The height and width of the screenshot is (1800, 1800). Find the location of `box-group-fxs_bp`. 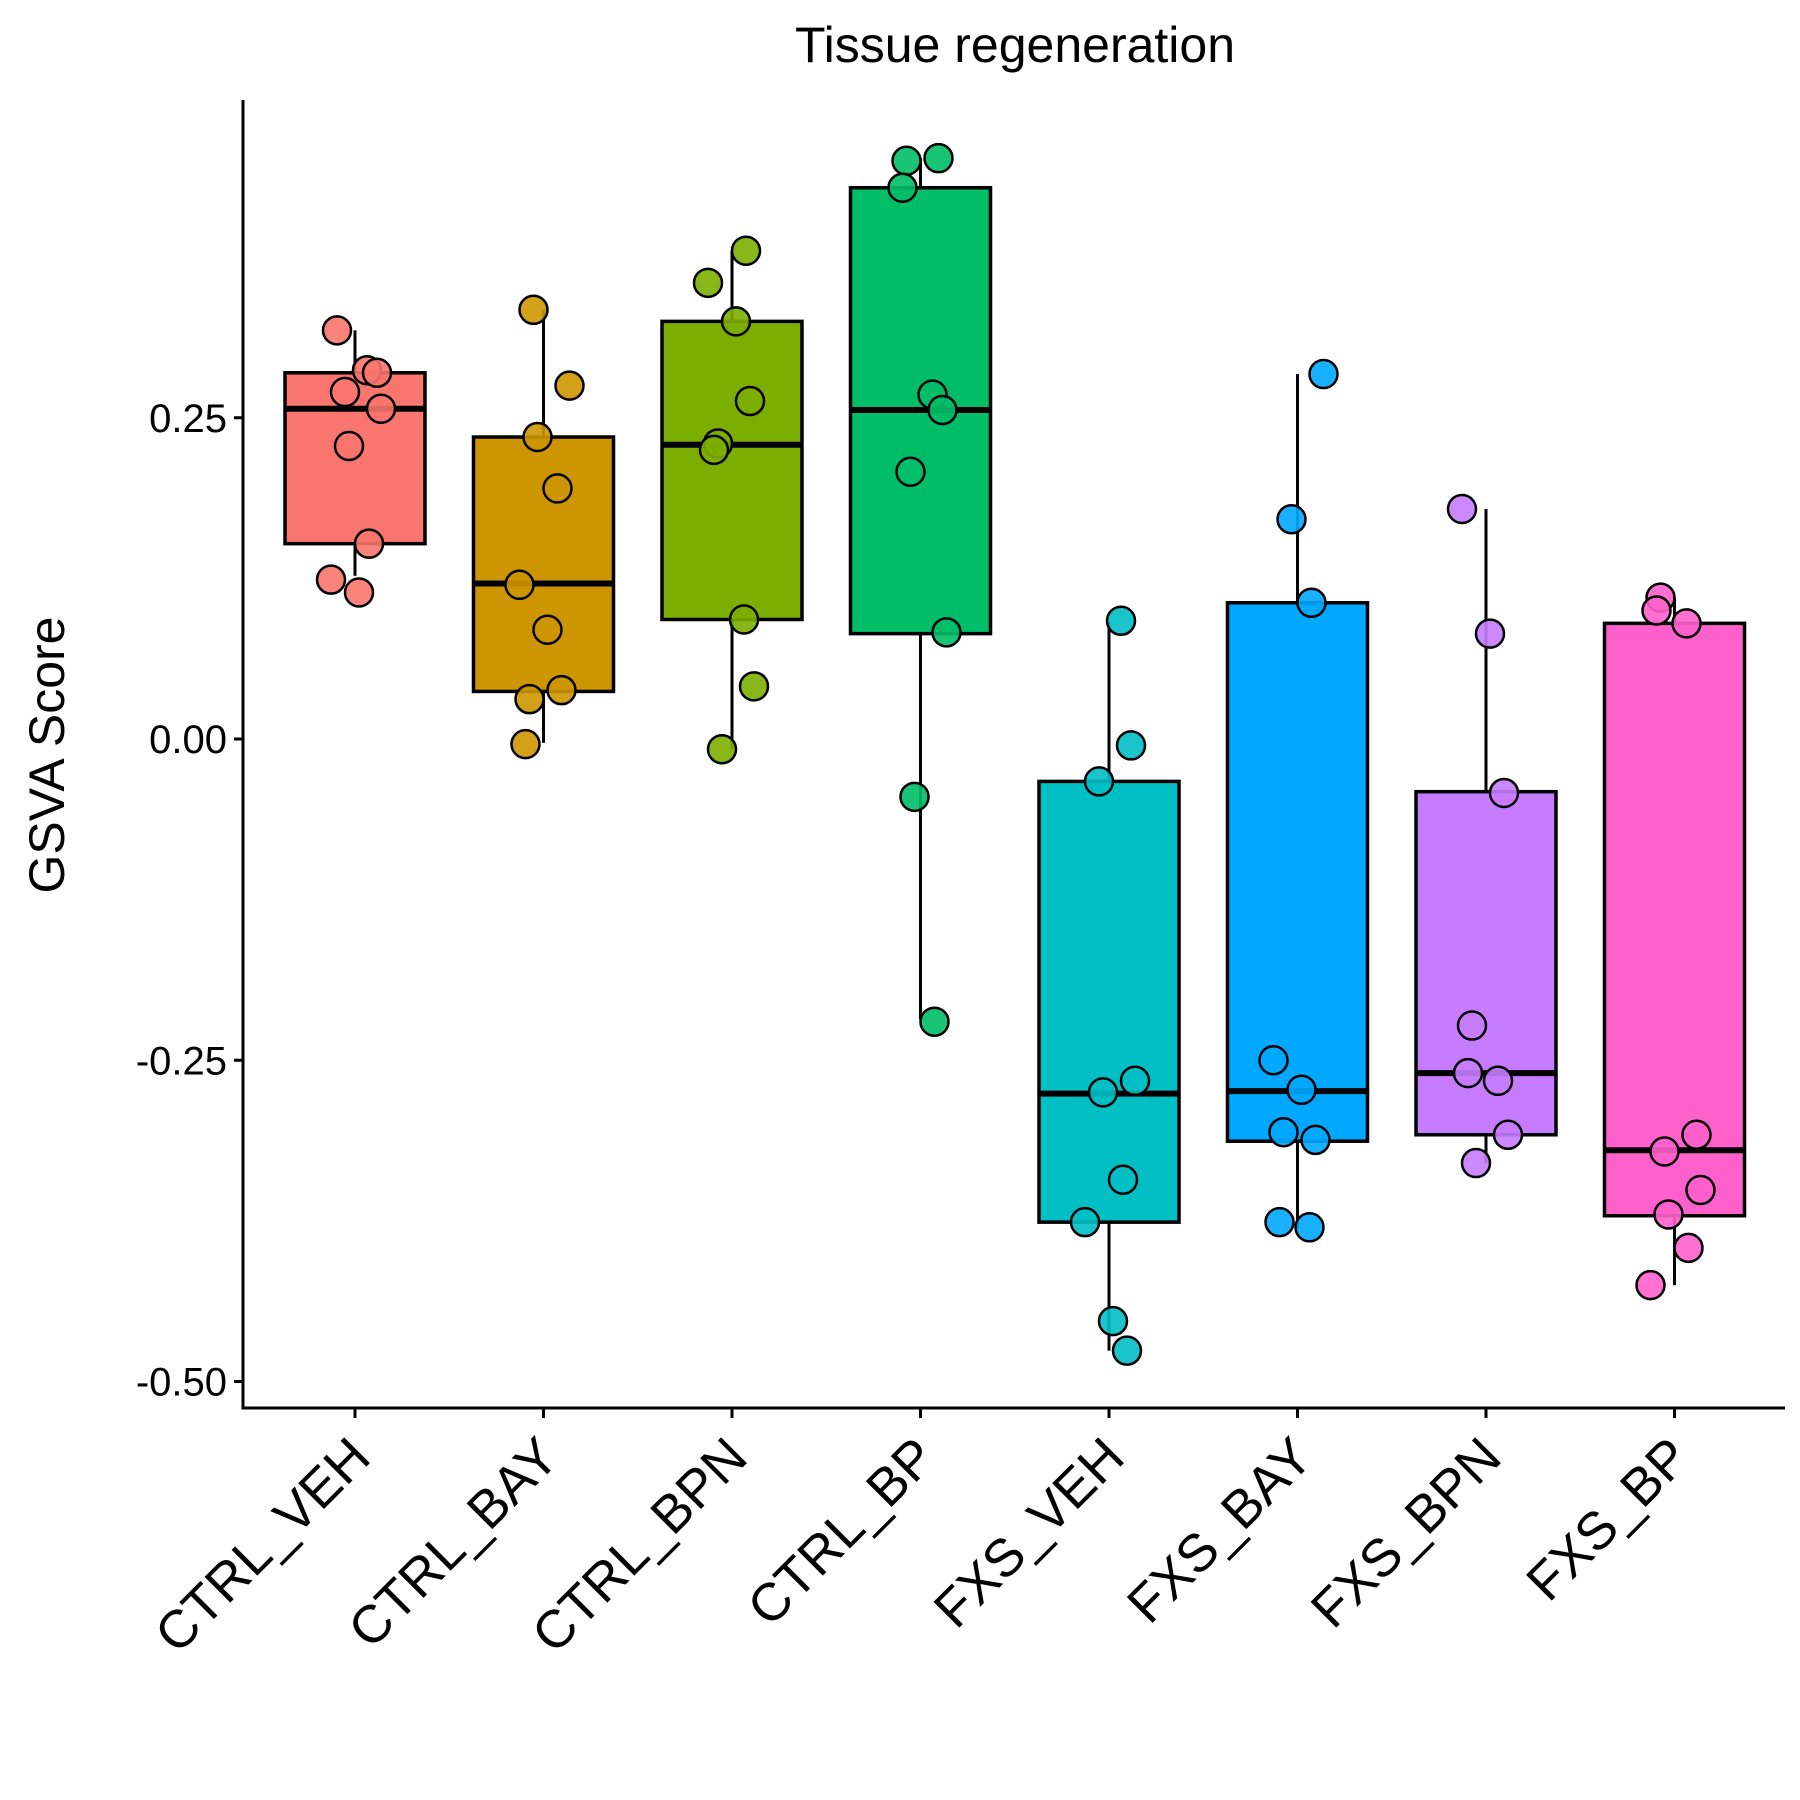

box-group-fxs_bp is located at coordinates (1674, 941).